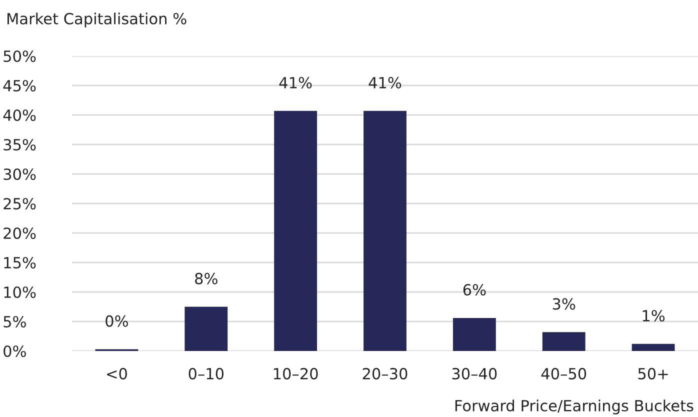  What do you see at coordinates (15, 322) in the screenshot?
I see `y-tick-label: 5%` at bounding box center [15, 322].